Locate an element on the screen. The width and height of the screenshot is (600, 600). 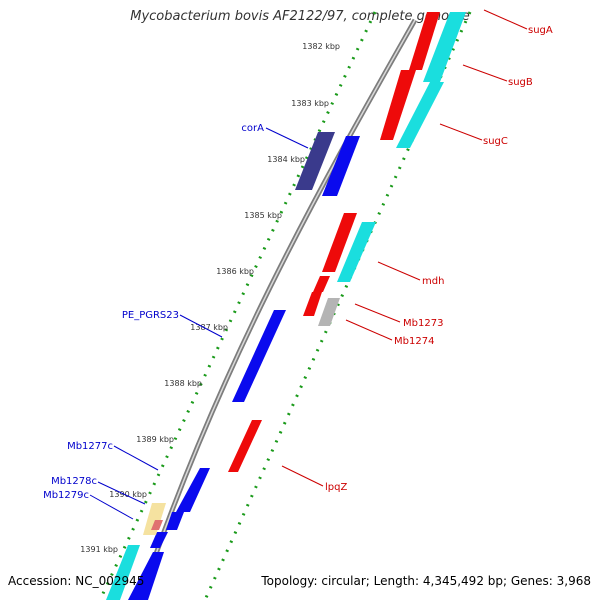
scale-tick-label: 1382 kbp is located at coordinates (321, 46).